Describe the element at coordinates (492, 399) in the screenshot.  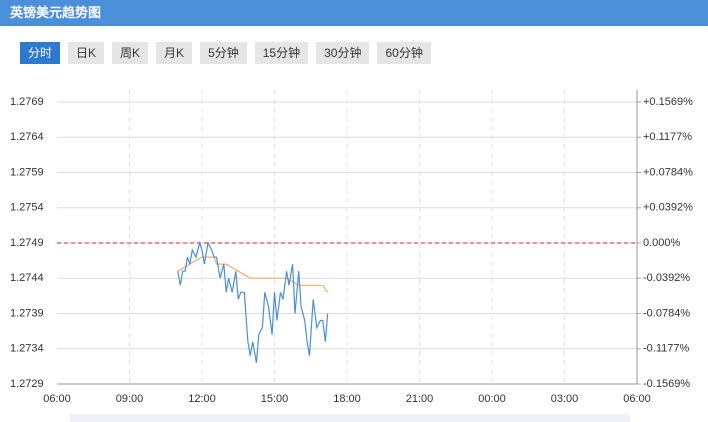
I see `x-tick-label: 00:00` at that location.